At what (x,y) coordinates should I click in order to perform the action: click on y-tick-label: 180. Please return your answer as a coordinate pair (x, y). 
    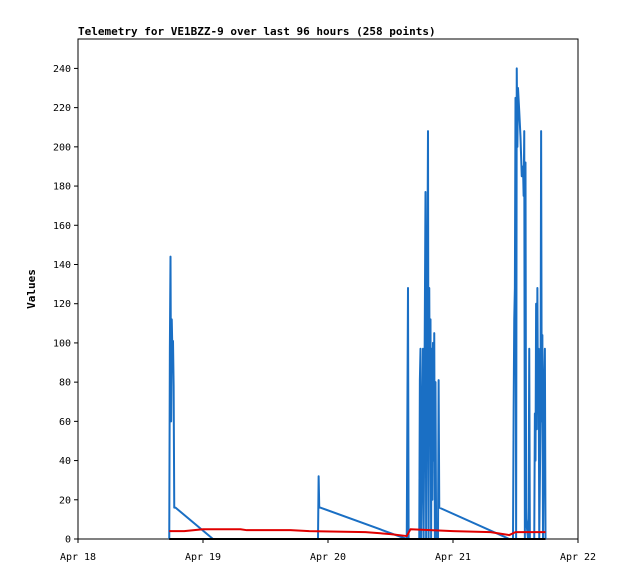
    Looking at the image, I should click on (62, 187).